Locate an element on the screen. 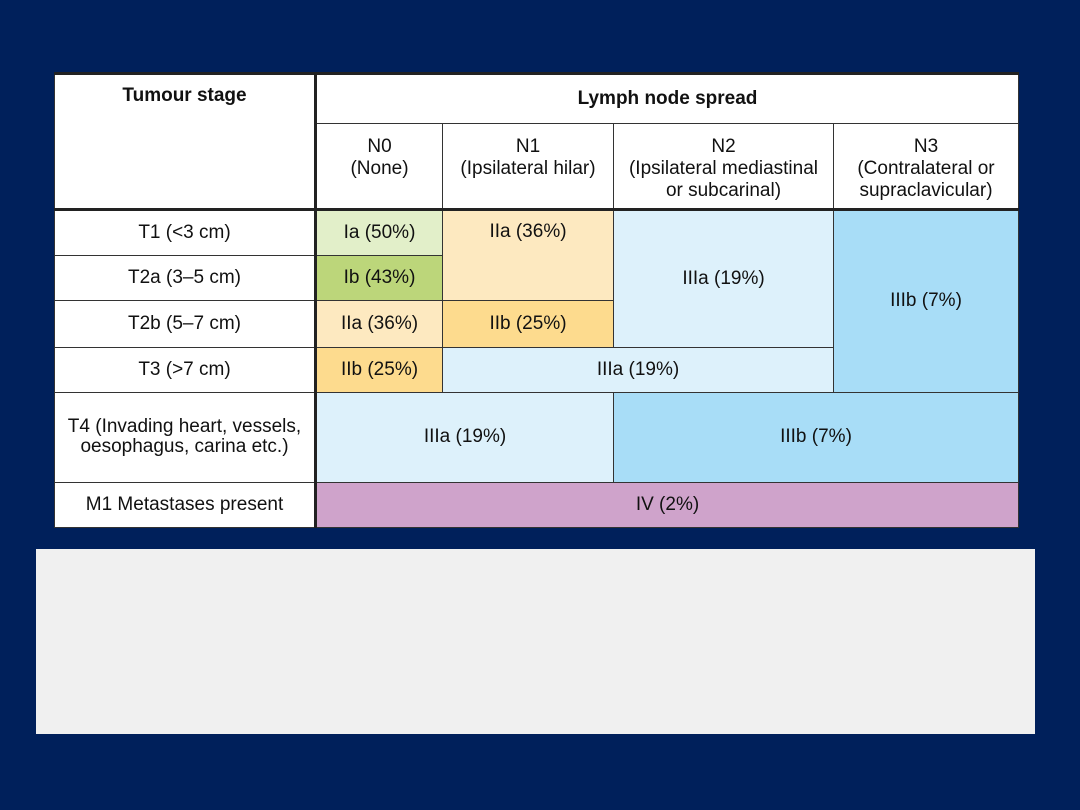 This screenshot has width=1080, height=810. row-label-t3: T3 (>7 cm) is located at coordinates (185, 369).